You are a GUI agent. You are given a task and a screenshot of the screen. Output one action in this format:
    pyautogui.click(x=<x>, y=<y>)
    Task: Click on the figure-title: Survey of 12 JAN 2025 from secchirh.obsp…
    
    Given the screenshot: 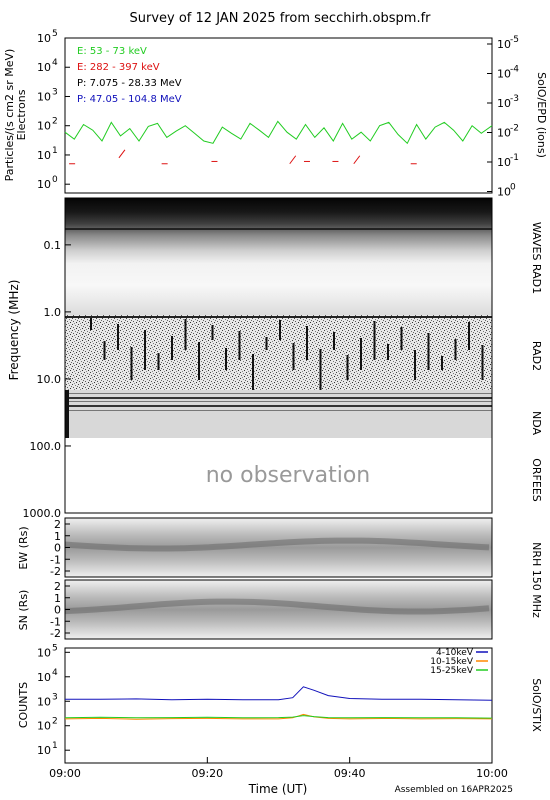 What is the action you would take?
    pyautogui.click(x=281, y=18)
    